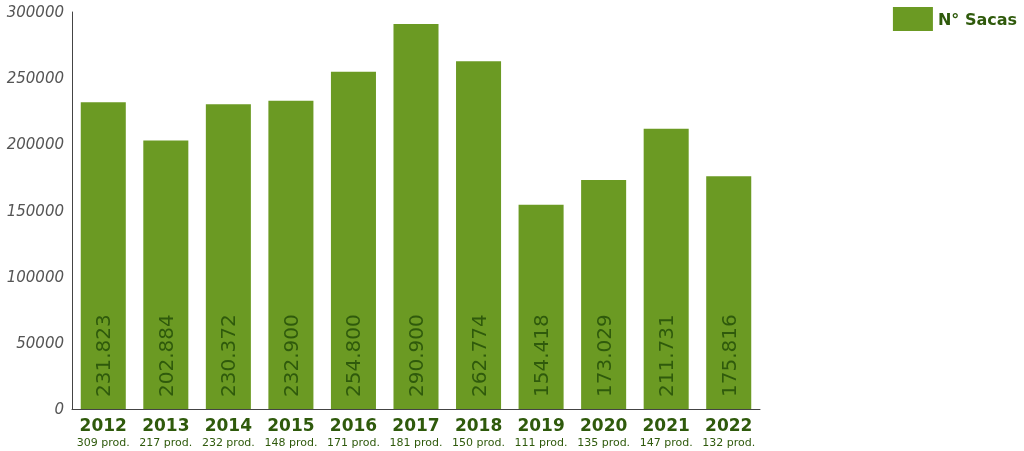 The width and height of the screenshot is (1024, 451). I want to click on data-label: 175.816, so click(728, 355).